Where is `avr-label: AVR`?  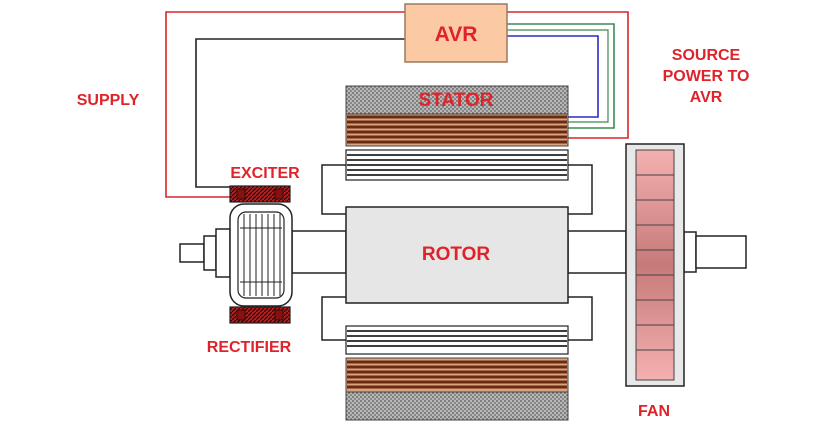 avr-label: AVR is located at coordinates (456, 34).